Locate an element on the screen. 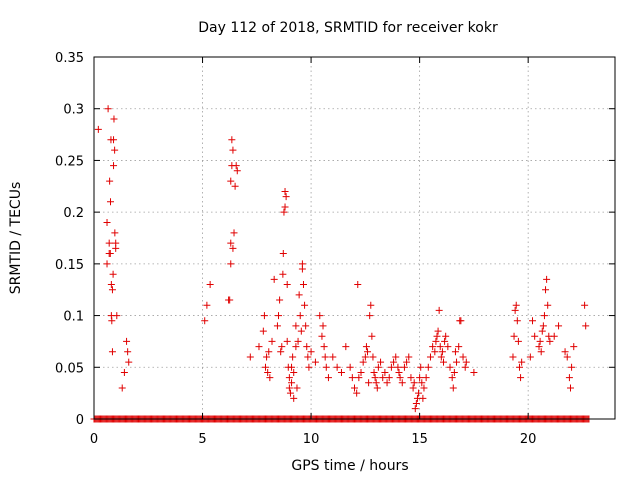  x-tick-label: 0 is located at coordinates (94, 439).